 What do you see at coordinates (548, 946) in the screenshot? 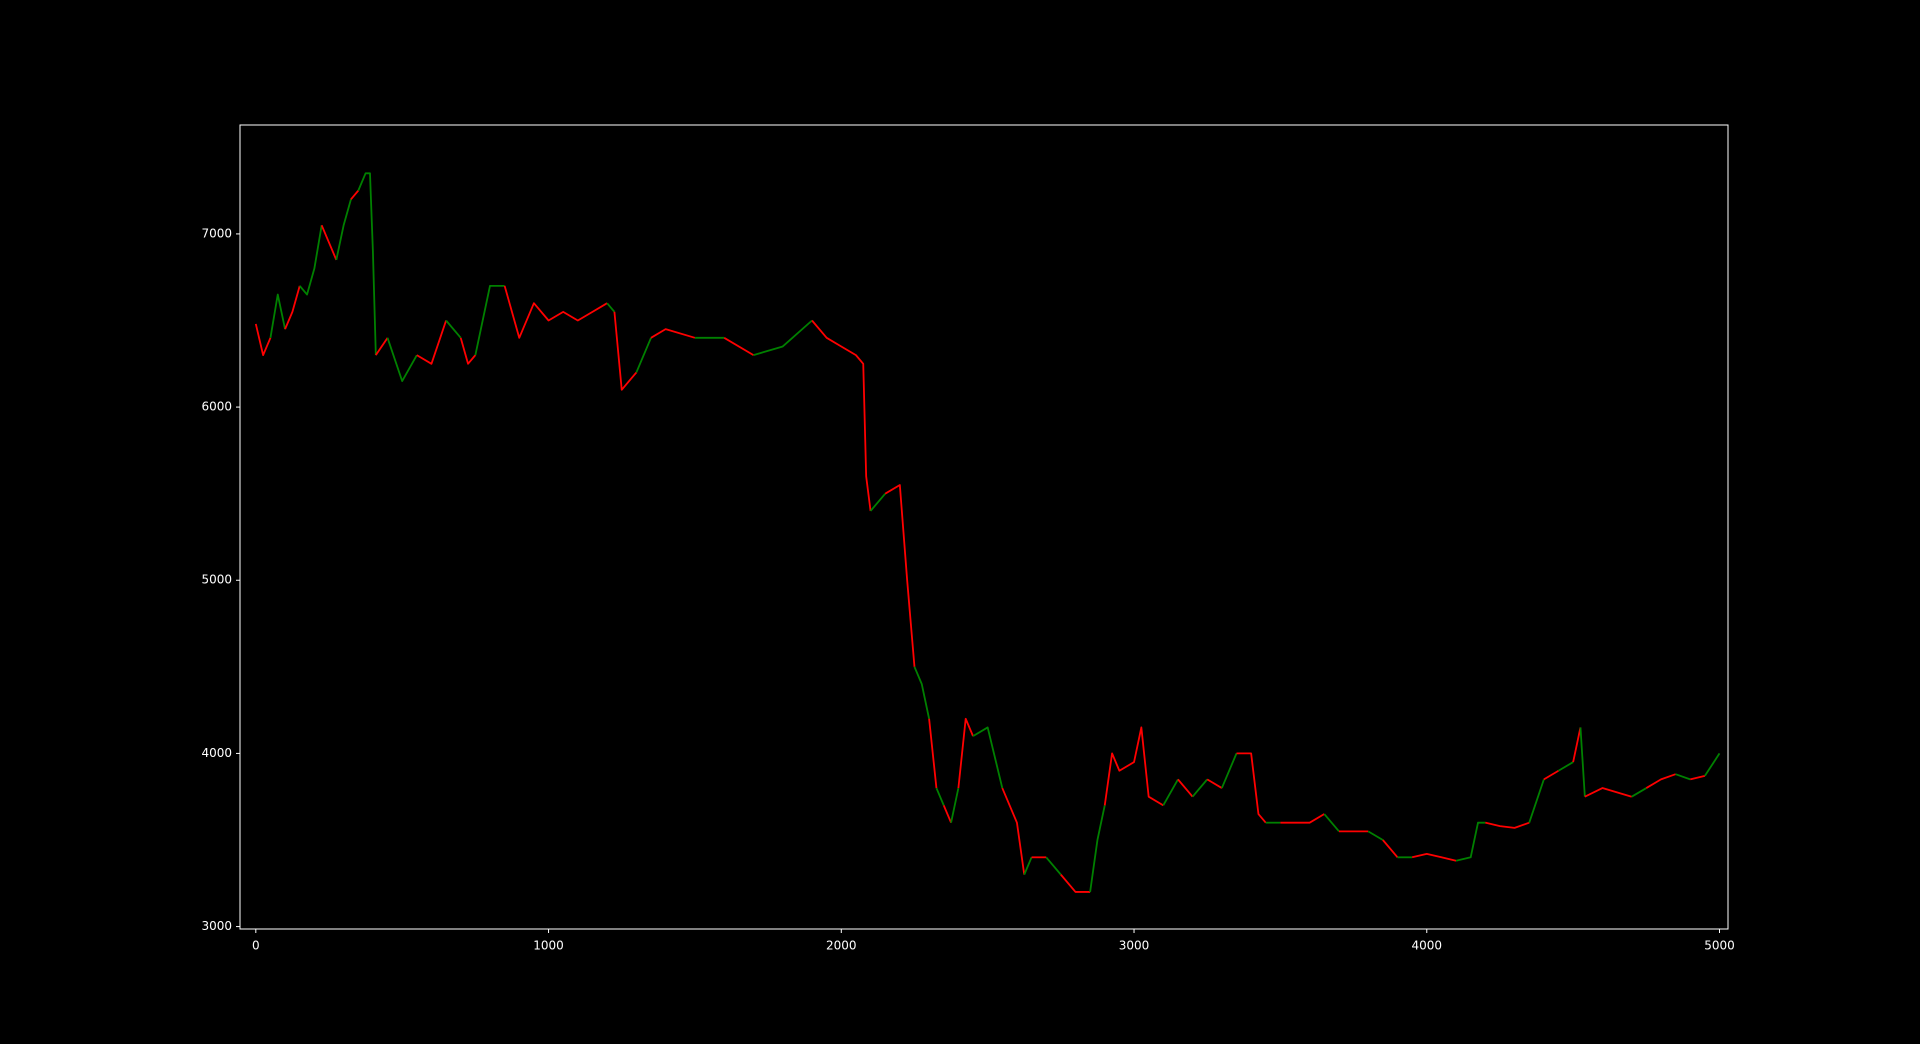
I see `x-tick-label: 1000` at bounding box center [548, 946].